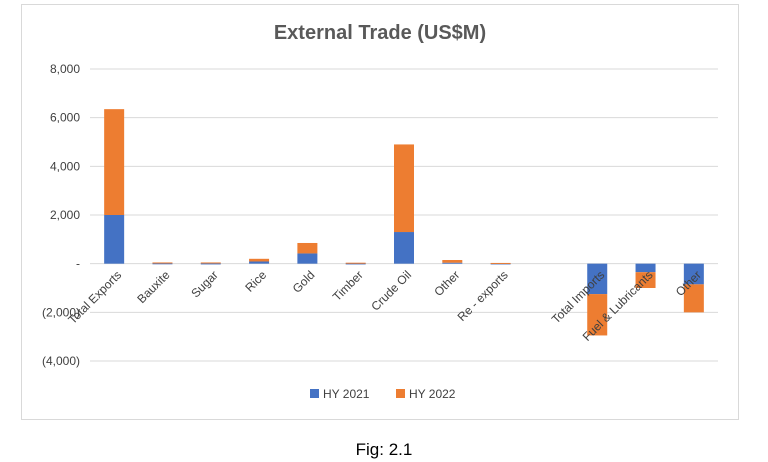  I want to click on y-tick-label: 2,000, so click(65, 215).